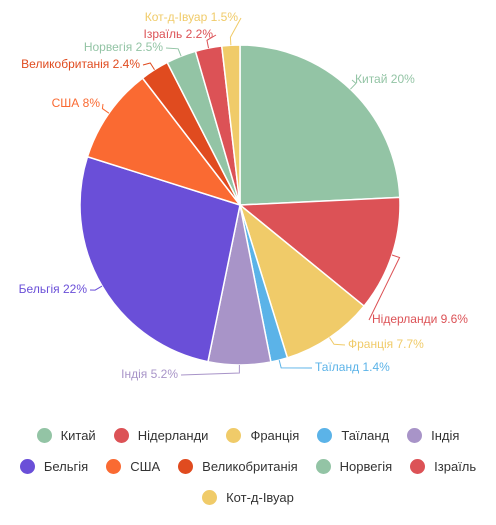 This screenshot has width=496, height=525. Describe the element at coordinates (134, 374) in the screenshot. I see `slice-label-name: Індія` at that location.